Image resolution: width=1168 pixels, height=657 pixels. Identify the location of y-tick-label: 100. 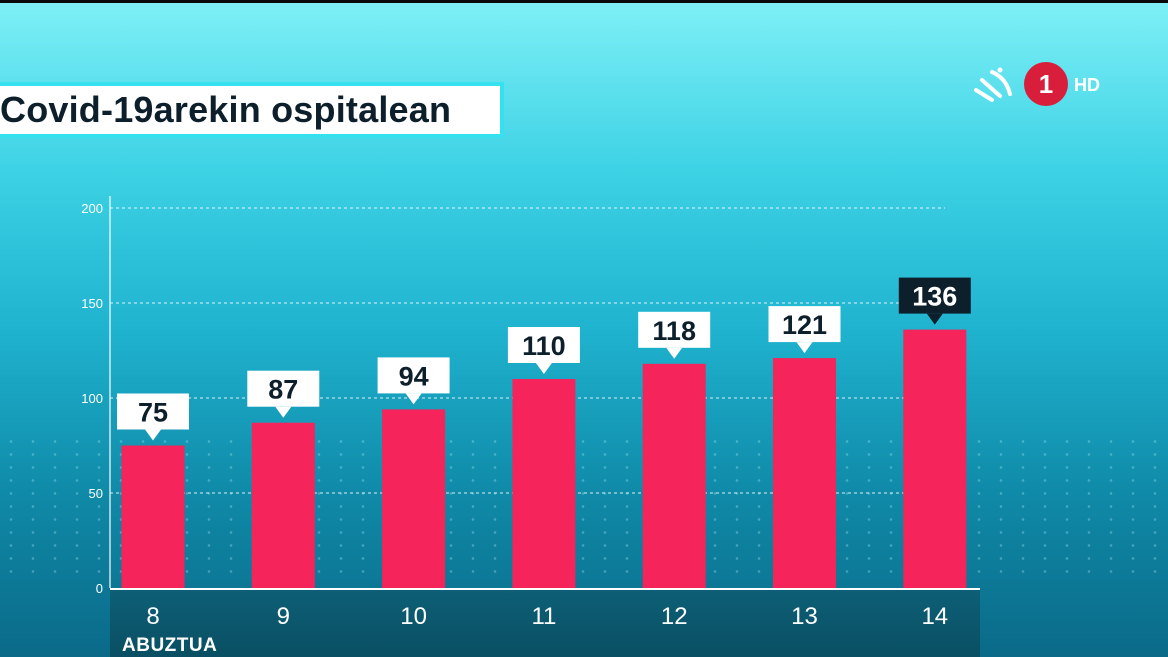
(92, 398).